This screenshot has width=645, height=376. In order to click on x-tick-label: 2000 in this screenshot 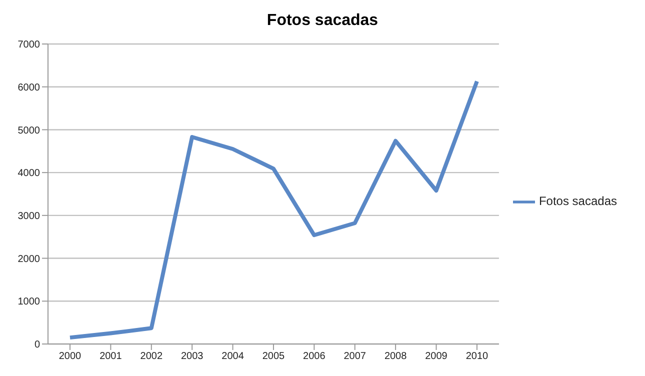, I will do `click(70, 356)`.